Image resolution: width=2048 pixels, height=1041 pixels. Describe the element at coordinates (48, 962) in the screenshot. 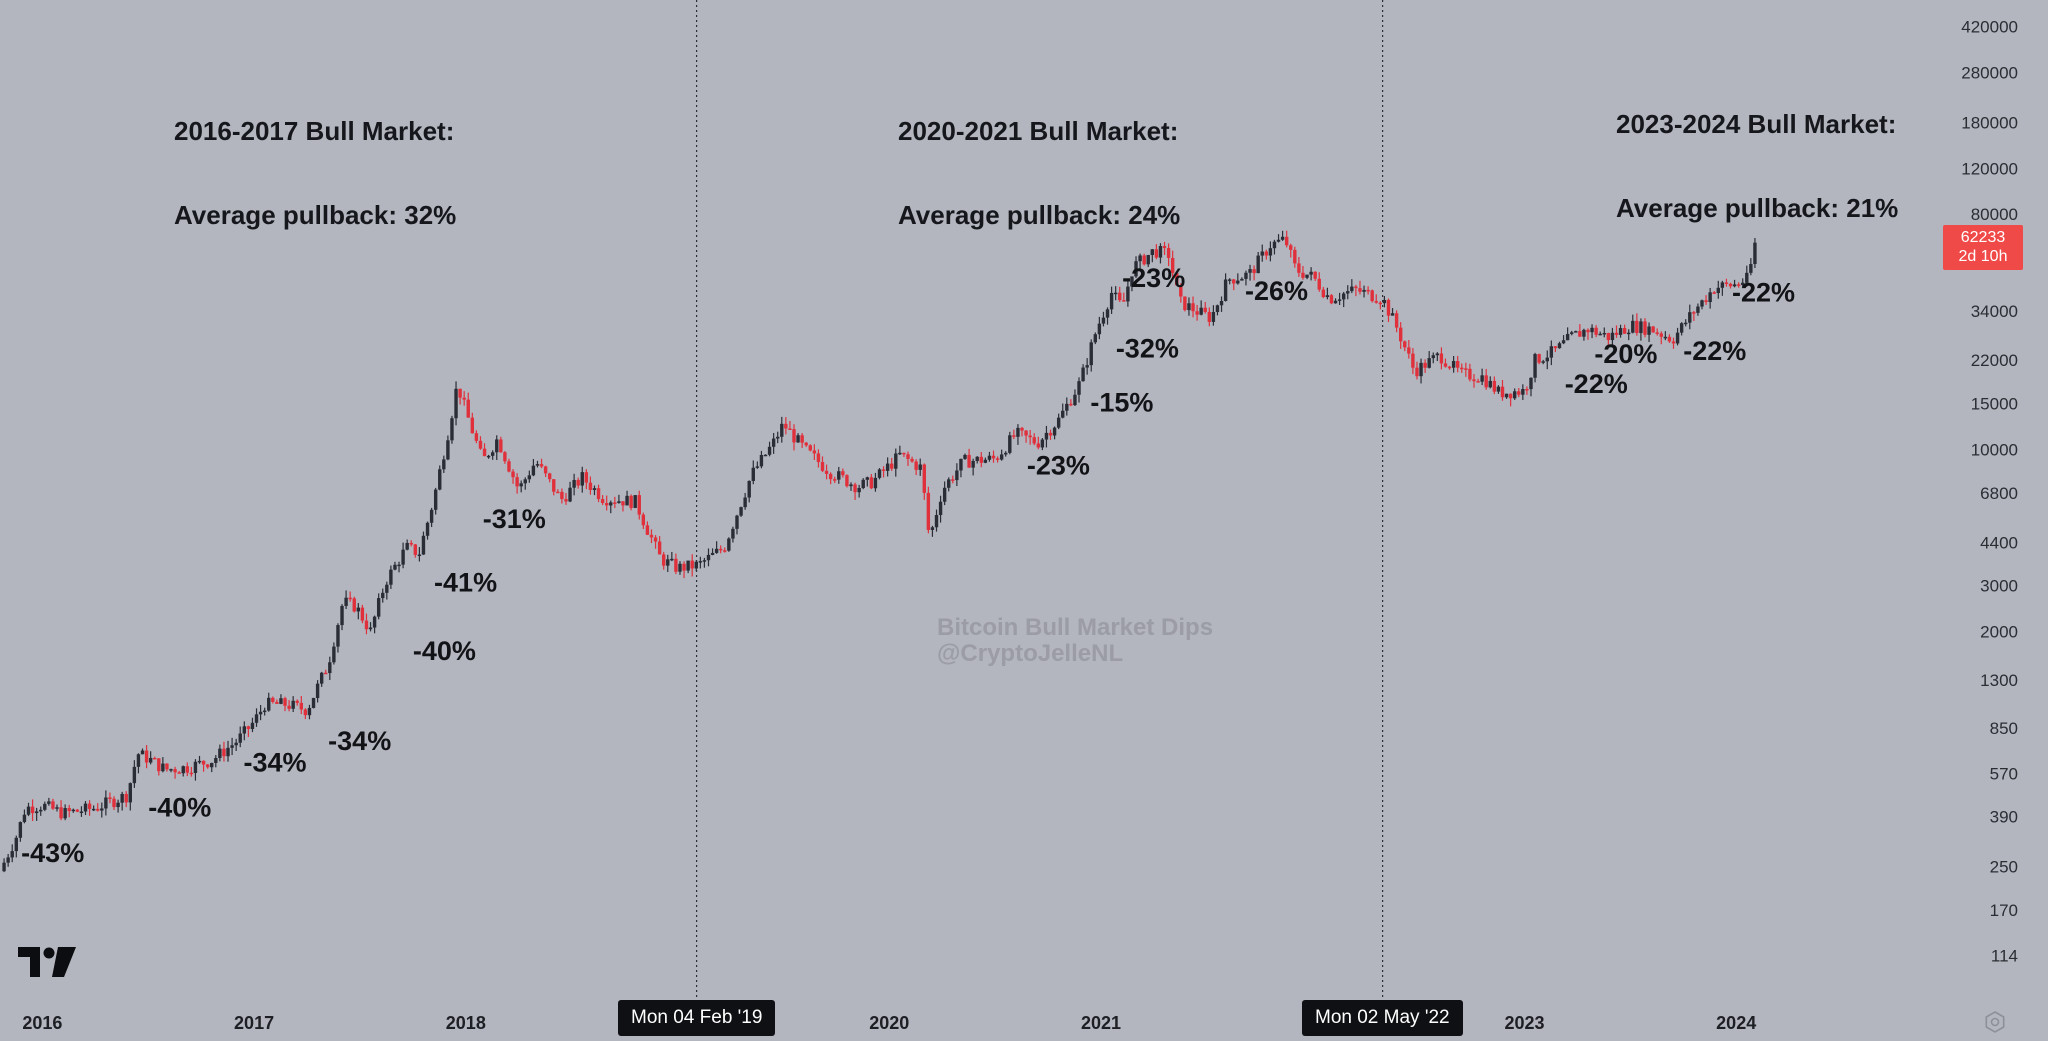

I see `tradingview-logo-icon` at that location.